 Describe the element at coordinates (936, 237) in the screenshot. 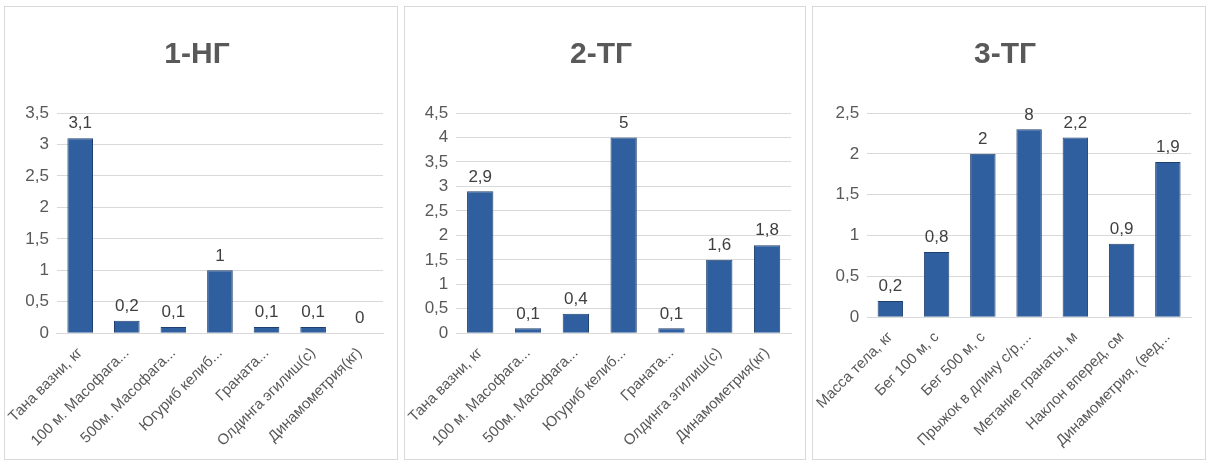

I see `data-label: 0,8` at that location.